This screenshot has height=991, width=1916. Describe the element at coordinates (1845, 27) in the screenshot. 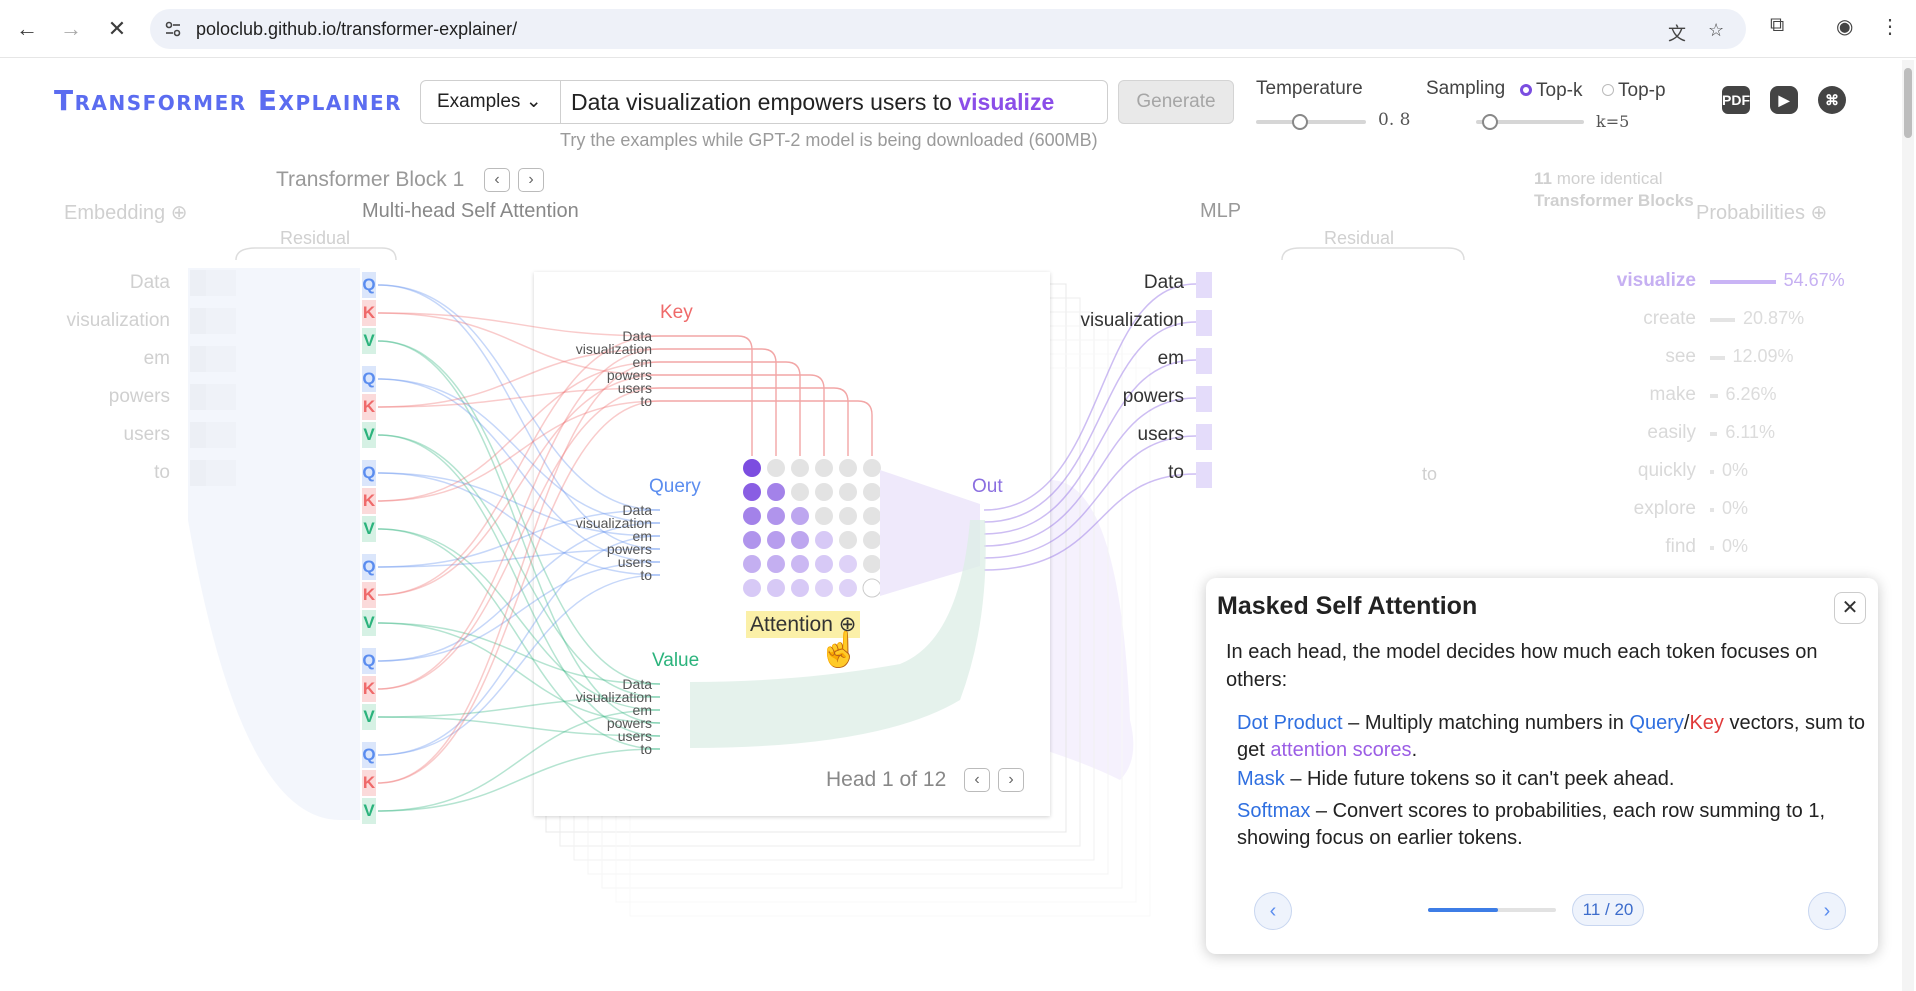

I see `profile-icon: ◉` at that location.